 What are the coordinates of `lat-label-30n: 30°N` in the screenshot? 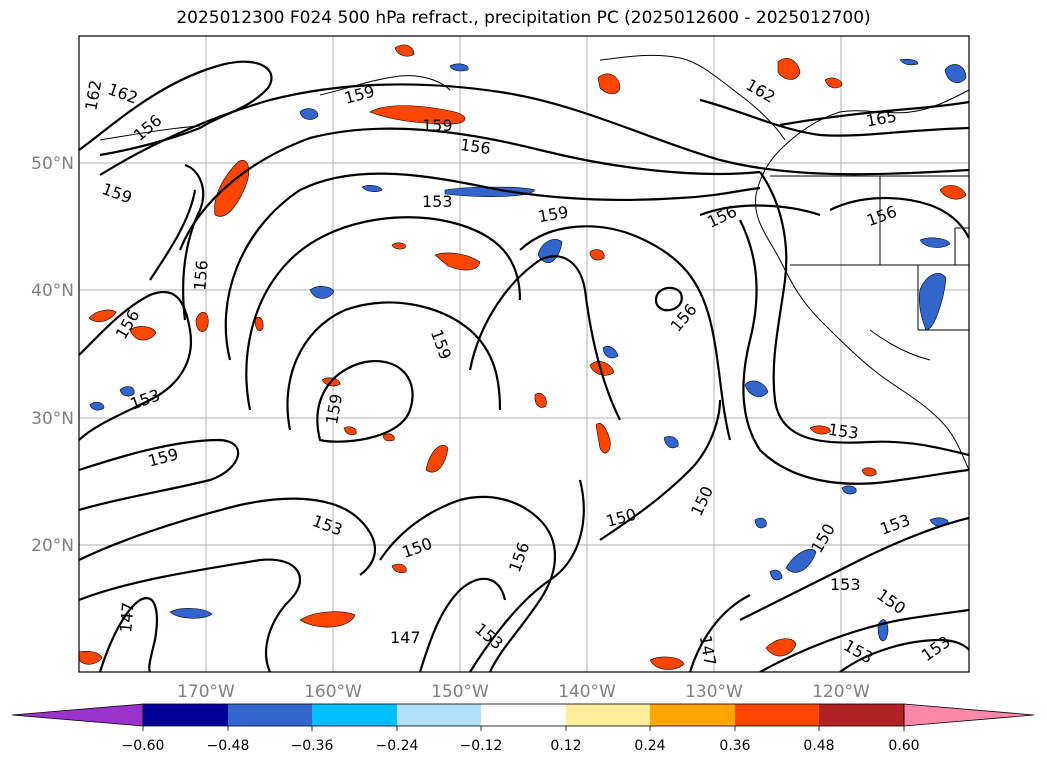 It's located at (52, 419).